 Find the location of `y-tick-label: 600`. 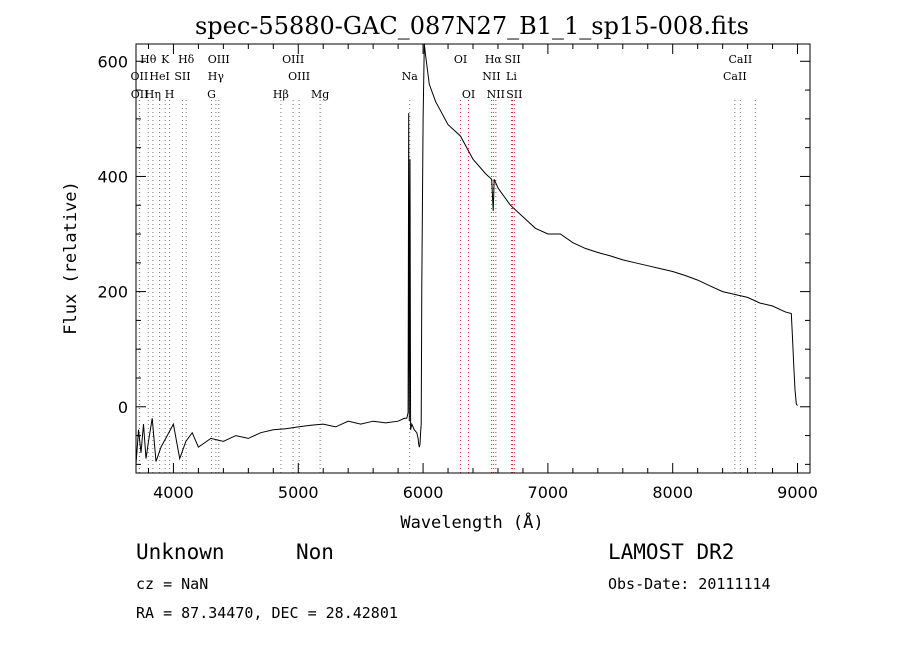

y-tick-label: 600 is located at coordinates (112, 61).